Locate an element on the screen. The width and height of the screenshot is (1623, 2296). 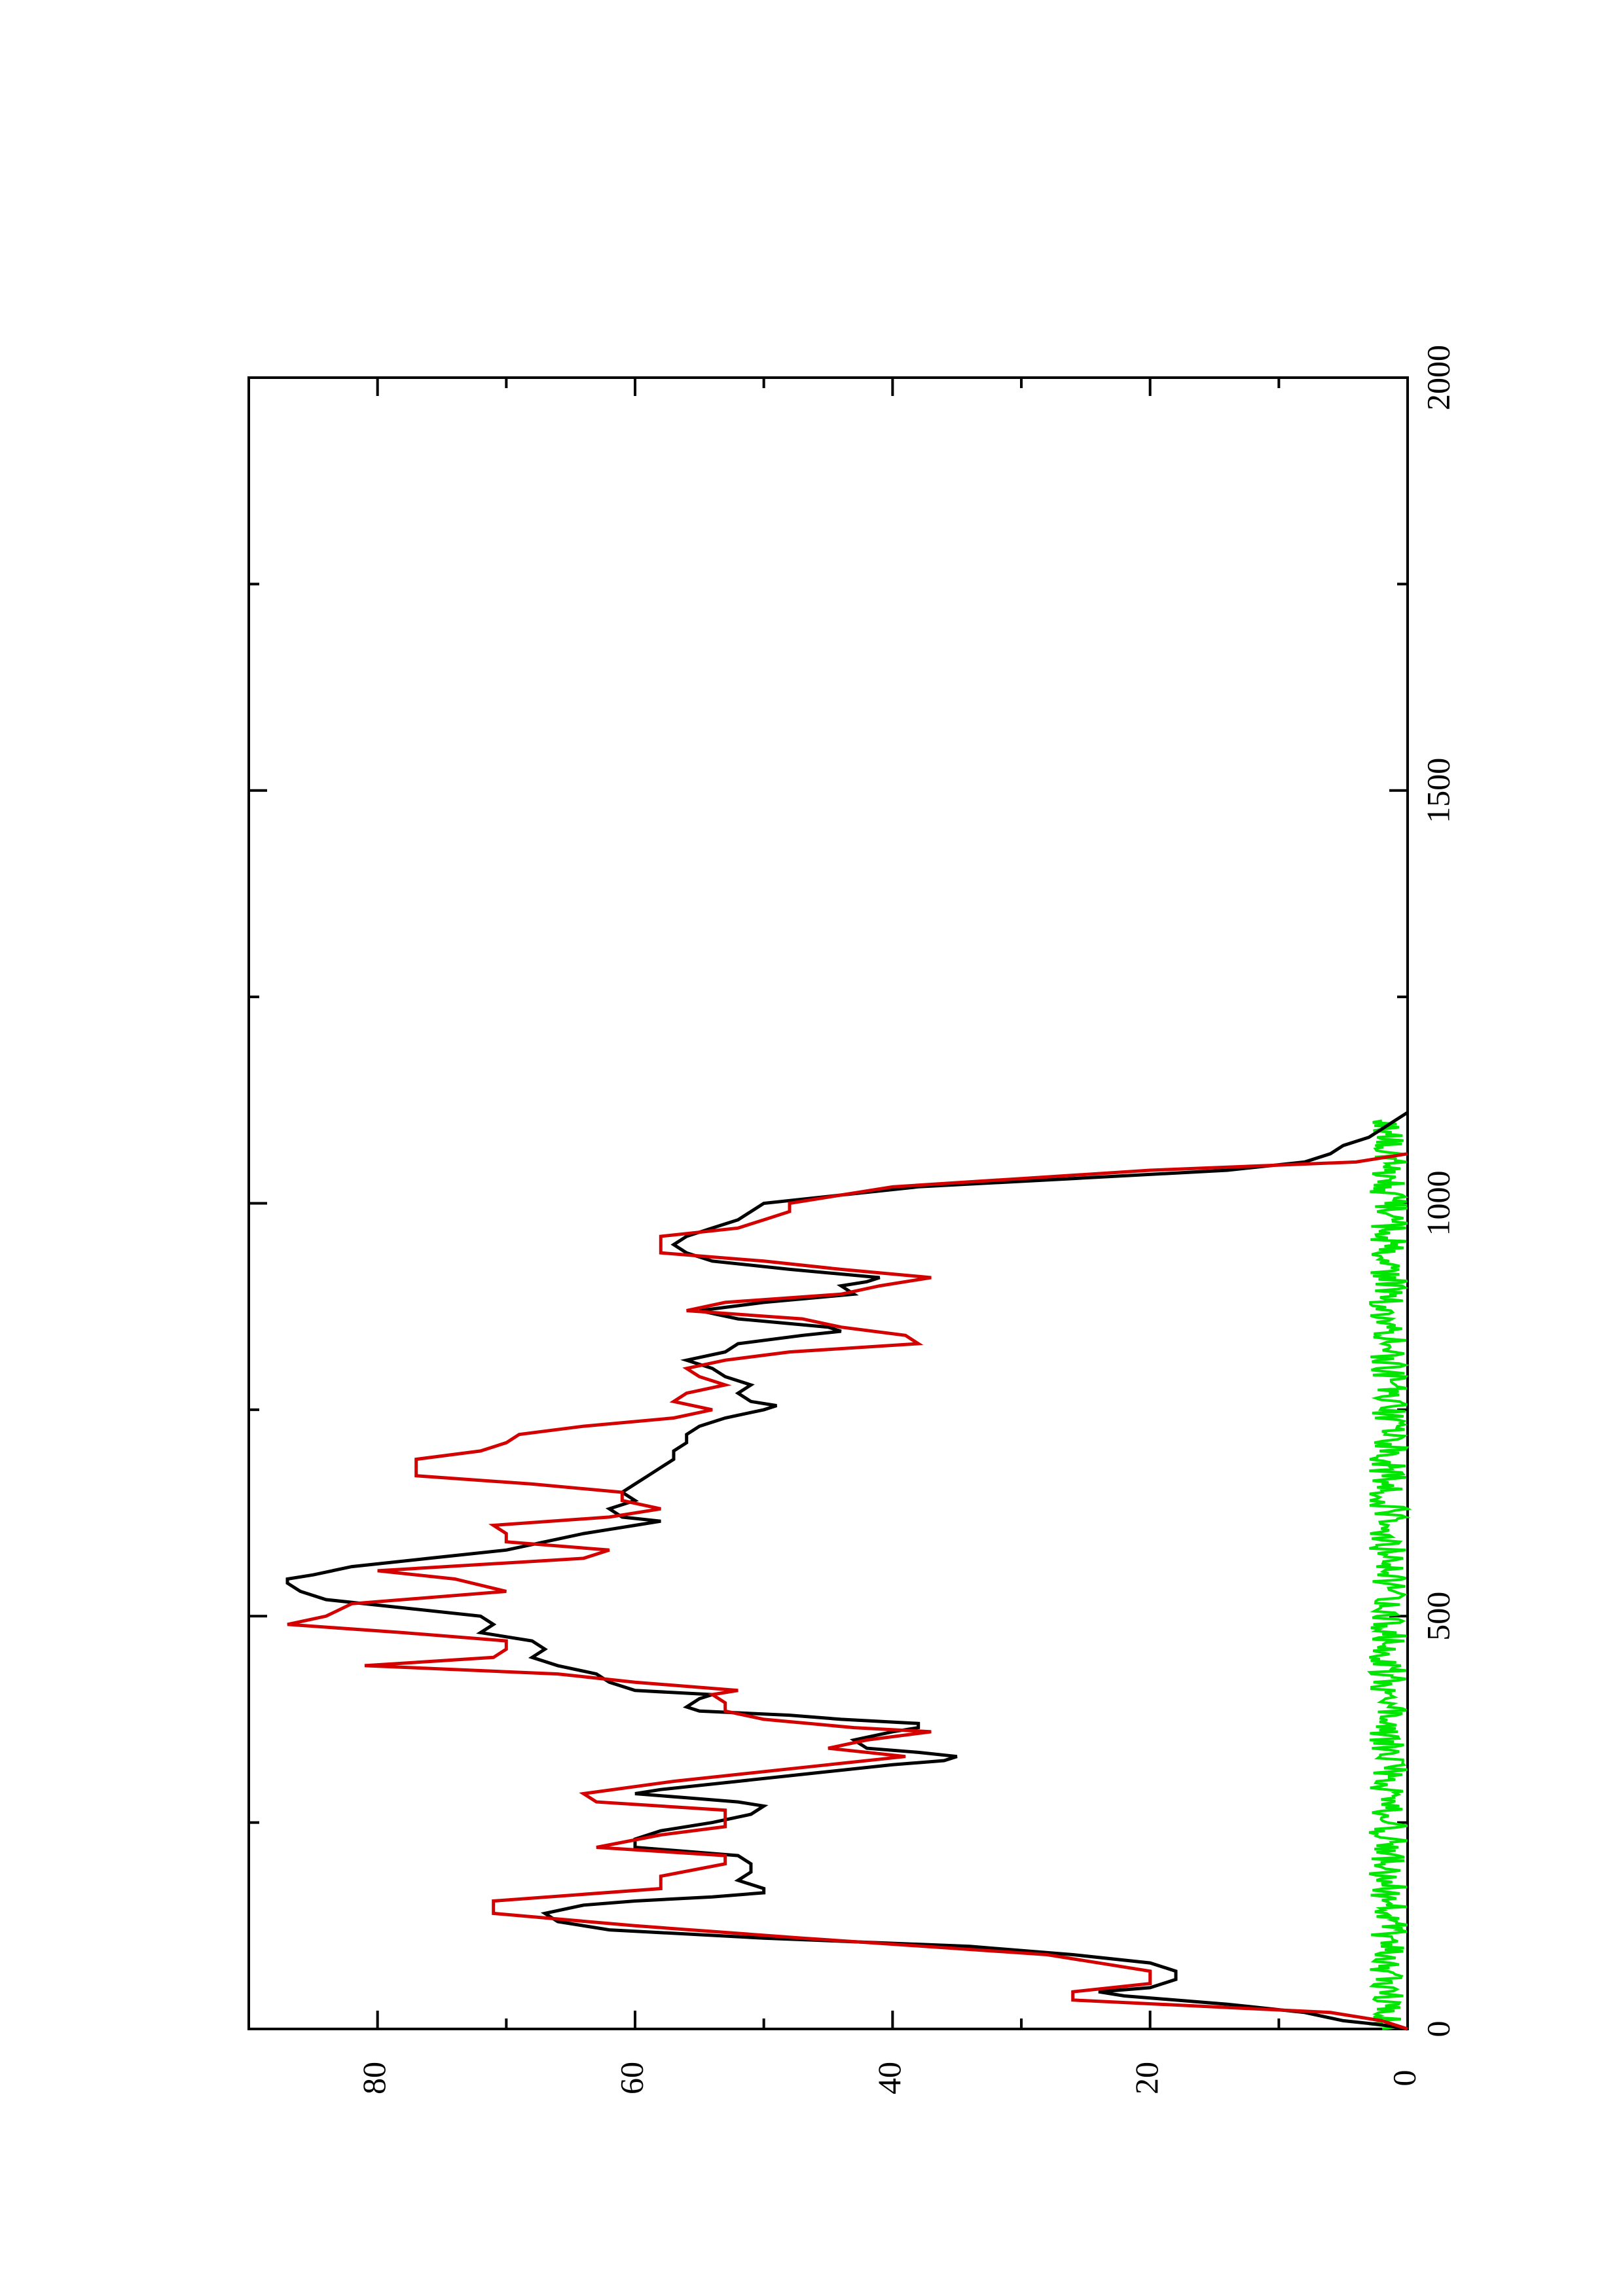
x-tick-label: 1000 is located at coordinates (1437, 1203).